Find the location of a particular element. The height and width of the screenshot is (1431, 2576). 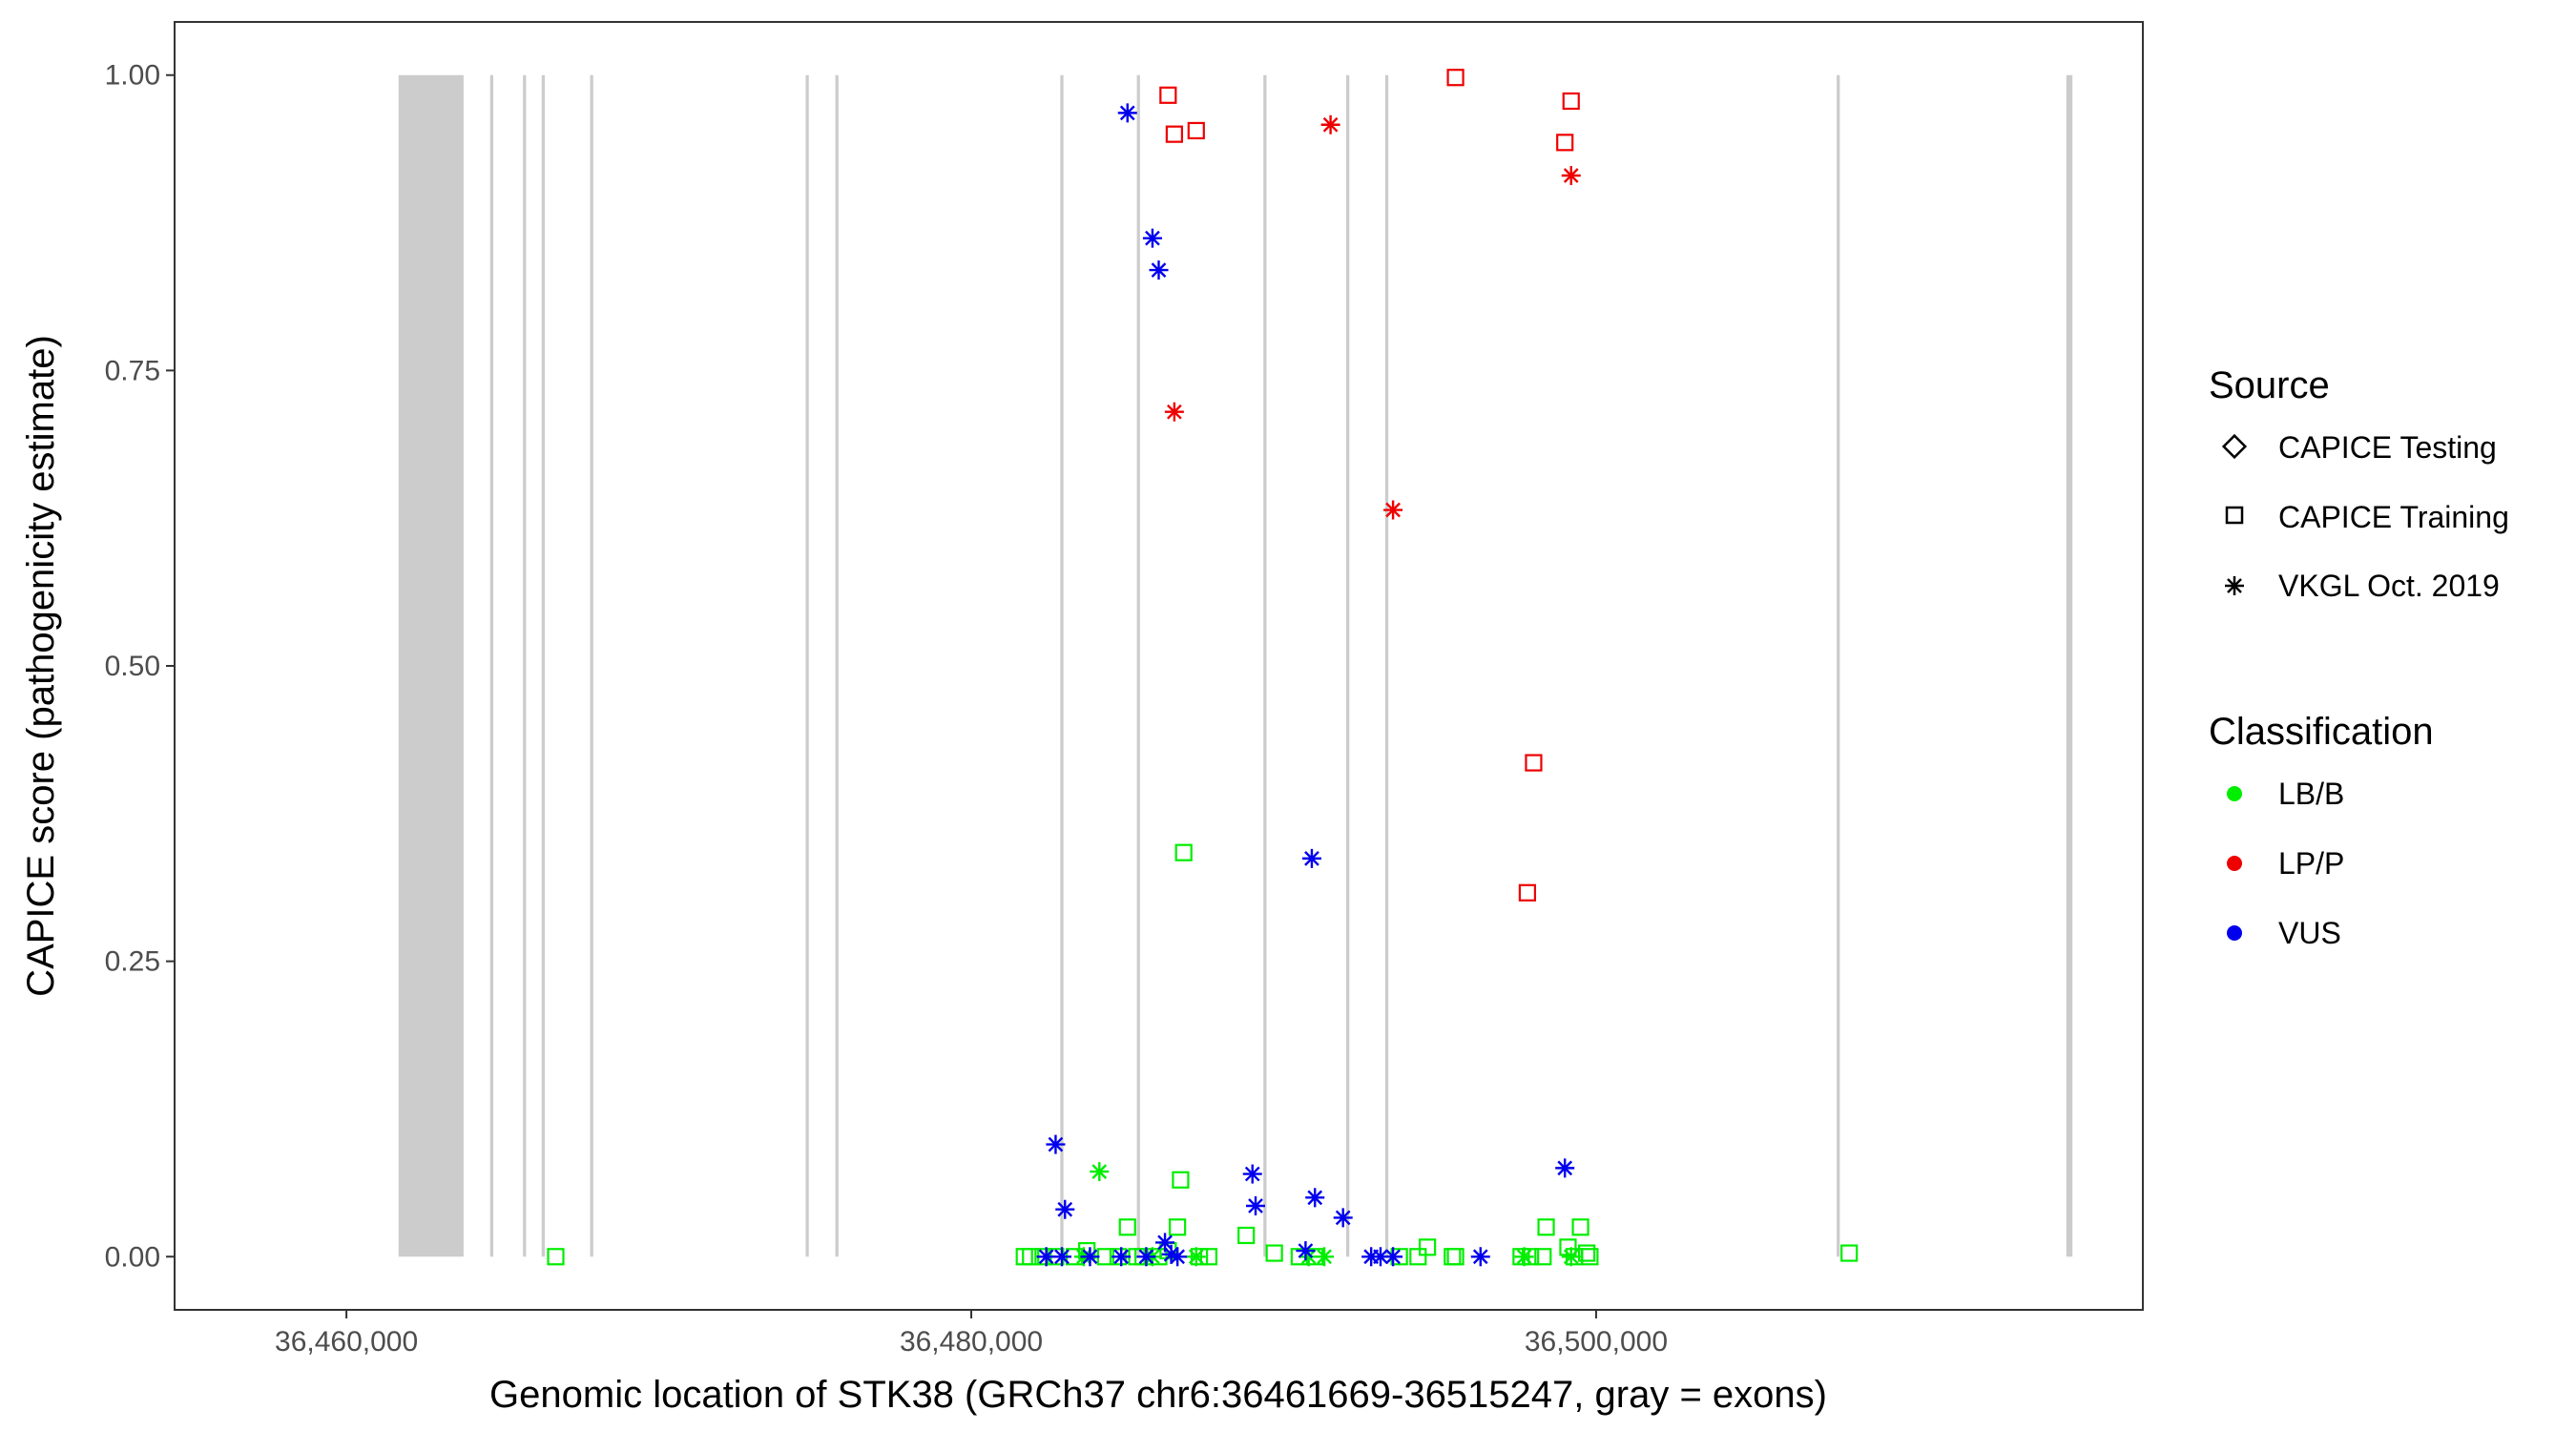

legend-key-lbb is located at coordinates (2234, 793).